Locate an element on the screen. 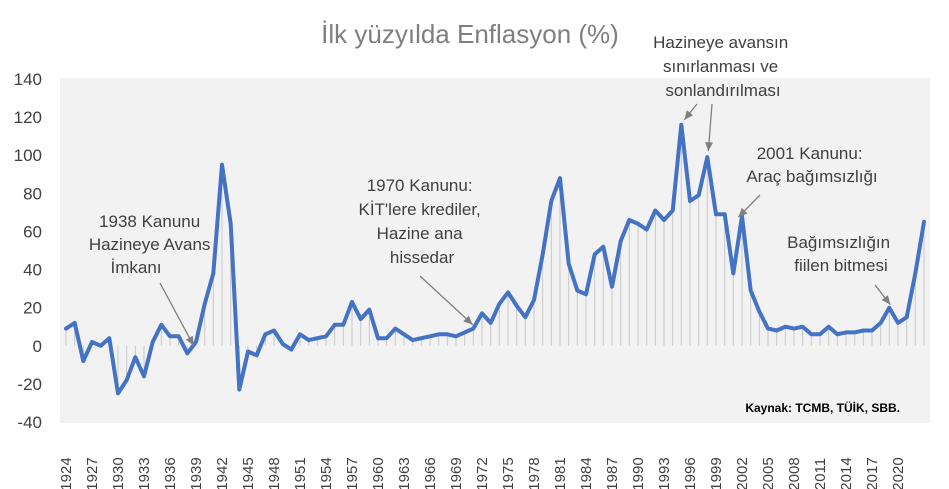 This screenshot has height=489, width=949. y-tick-label: 100 is located at coordinates (28, 155).